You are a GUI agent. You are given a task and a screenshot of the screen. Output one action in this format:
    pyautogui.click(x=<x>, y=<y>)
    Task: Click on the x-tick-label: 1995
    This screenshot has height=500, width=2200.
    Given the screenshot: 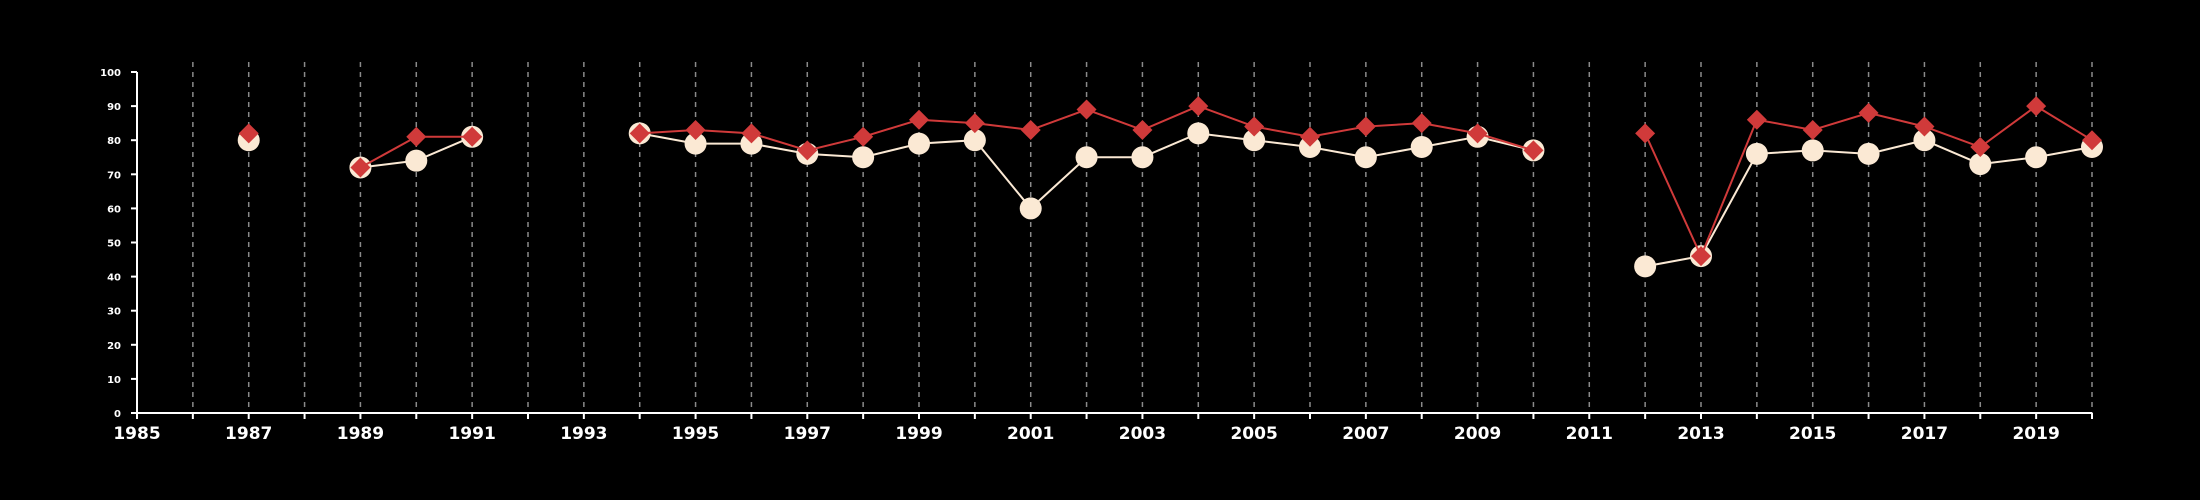 What is the action you would take?
    pyautogui.click(x=695, y=434)
    